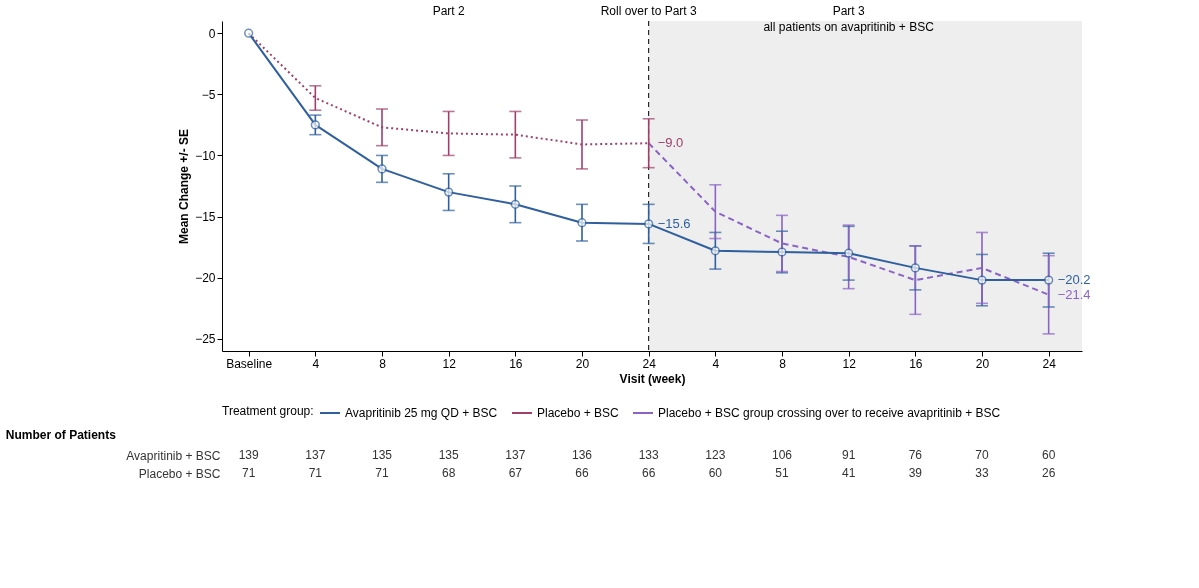  What do you see at coordinates (173, 455) in the screenshot?
I see `y-tick-label: Avapritinib + BSC` at bounding box center [173, 455].